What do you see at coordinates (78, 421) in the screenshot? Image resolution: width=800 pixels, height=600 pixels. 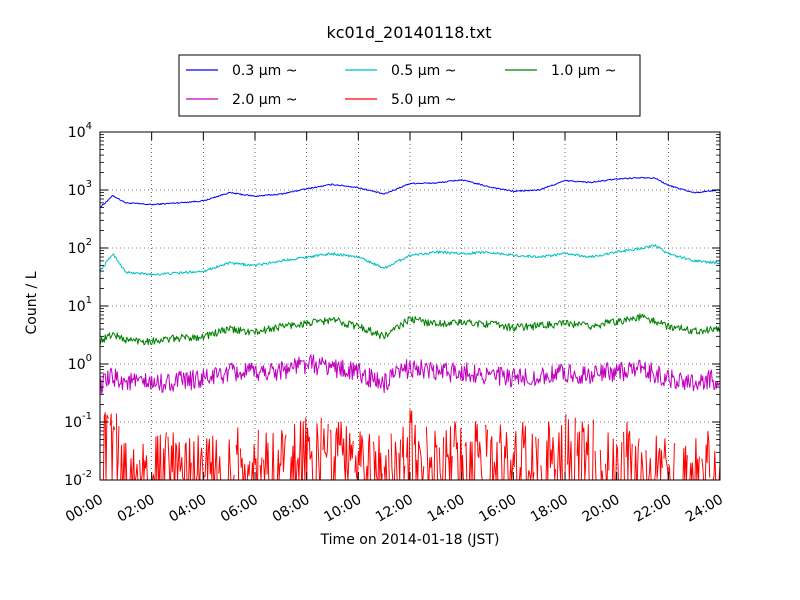 I see `y-tick-label: 10⁻¹` at bounding box center [78, 421].